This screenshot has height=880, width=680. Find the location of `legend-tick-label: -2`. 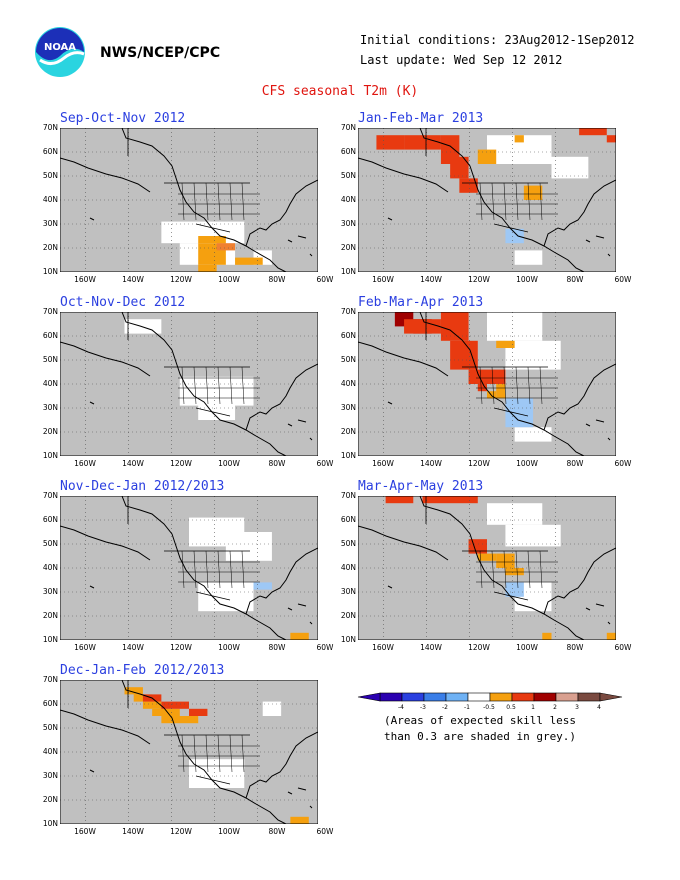

legend-tick-label: -2 is located at coordinates (445, 707).